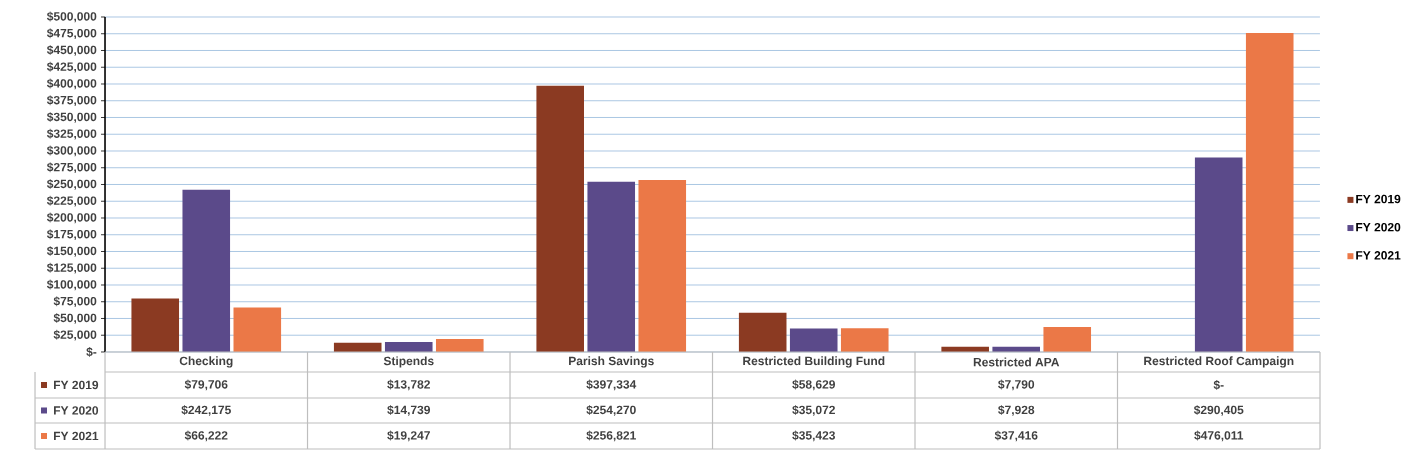 The image size is (1427, 450). What do you see at coordinates (813, 385) in the screenshot?
I see `data-label: $58,629` at bounding box center [813, 385].